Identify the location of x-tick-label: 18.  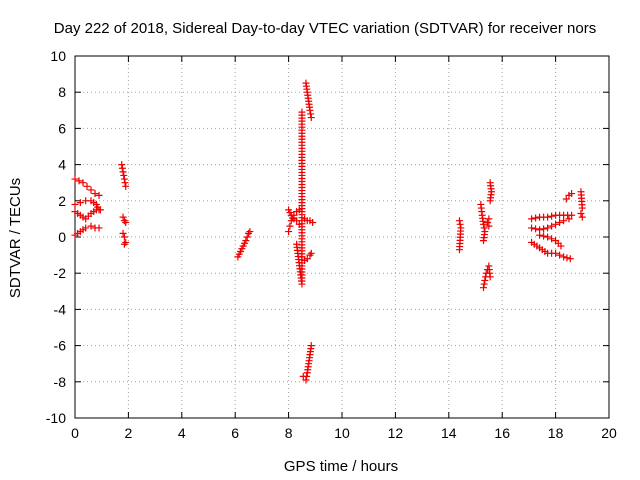
(556, 433).